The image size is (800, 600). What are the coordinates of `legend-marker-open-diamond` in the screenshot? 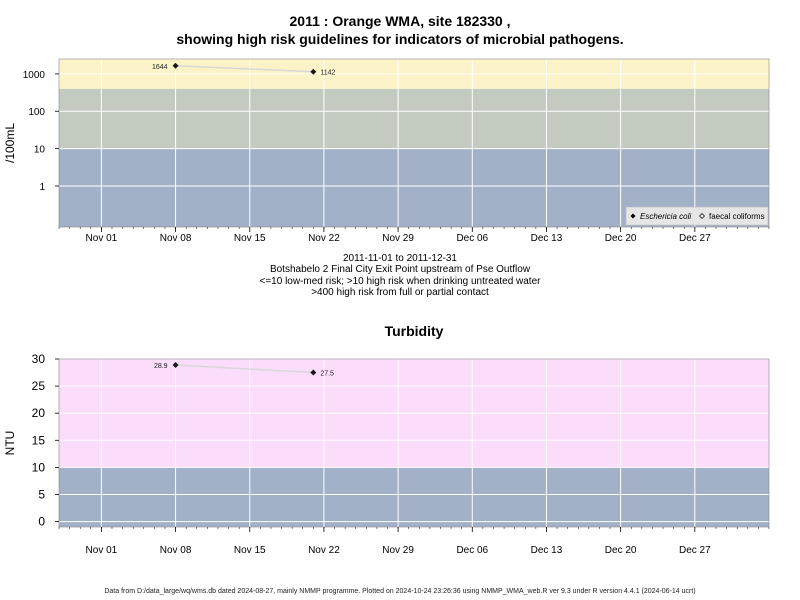 It's located at (702, 216).